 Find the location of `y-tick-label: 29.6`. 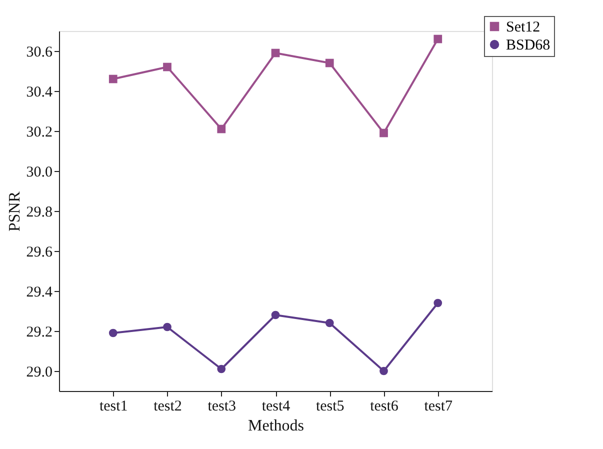

y-tick-label: 29.6 is located at coordinates (39, 252).